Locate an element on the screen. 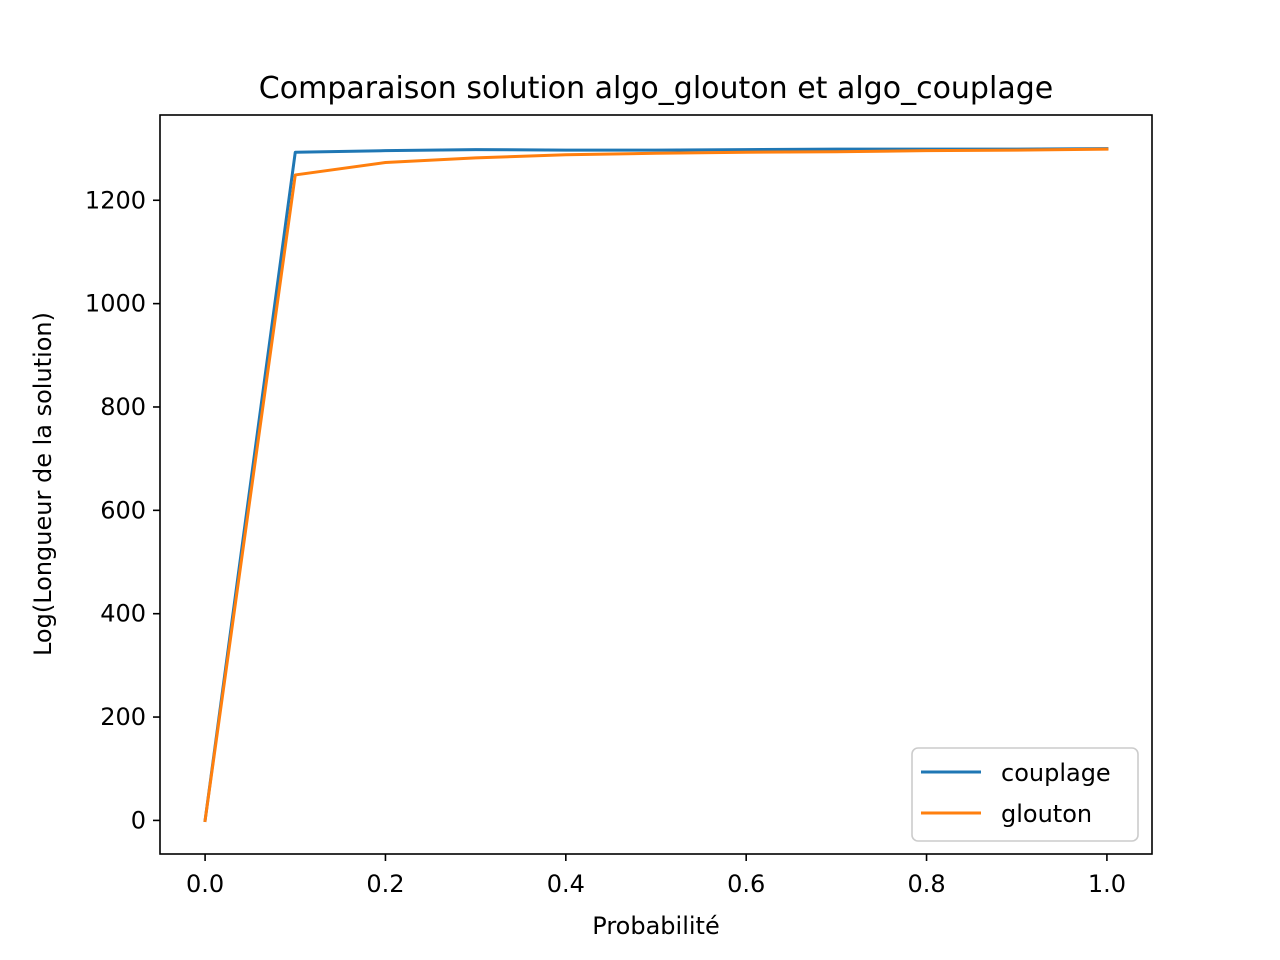 The width and height of the screenshot is (1280, 960). y-tick-label: 200 is located at coordinates (123, 717).